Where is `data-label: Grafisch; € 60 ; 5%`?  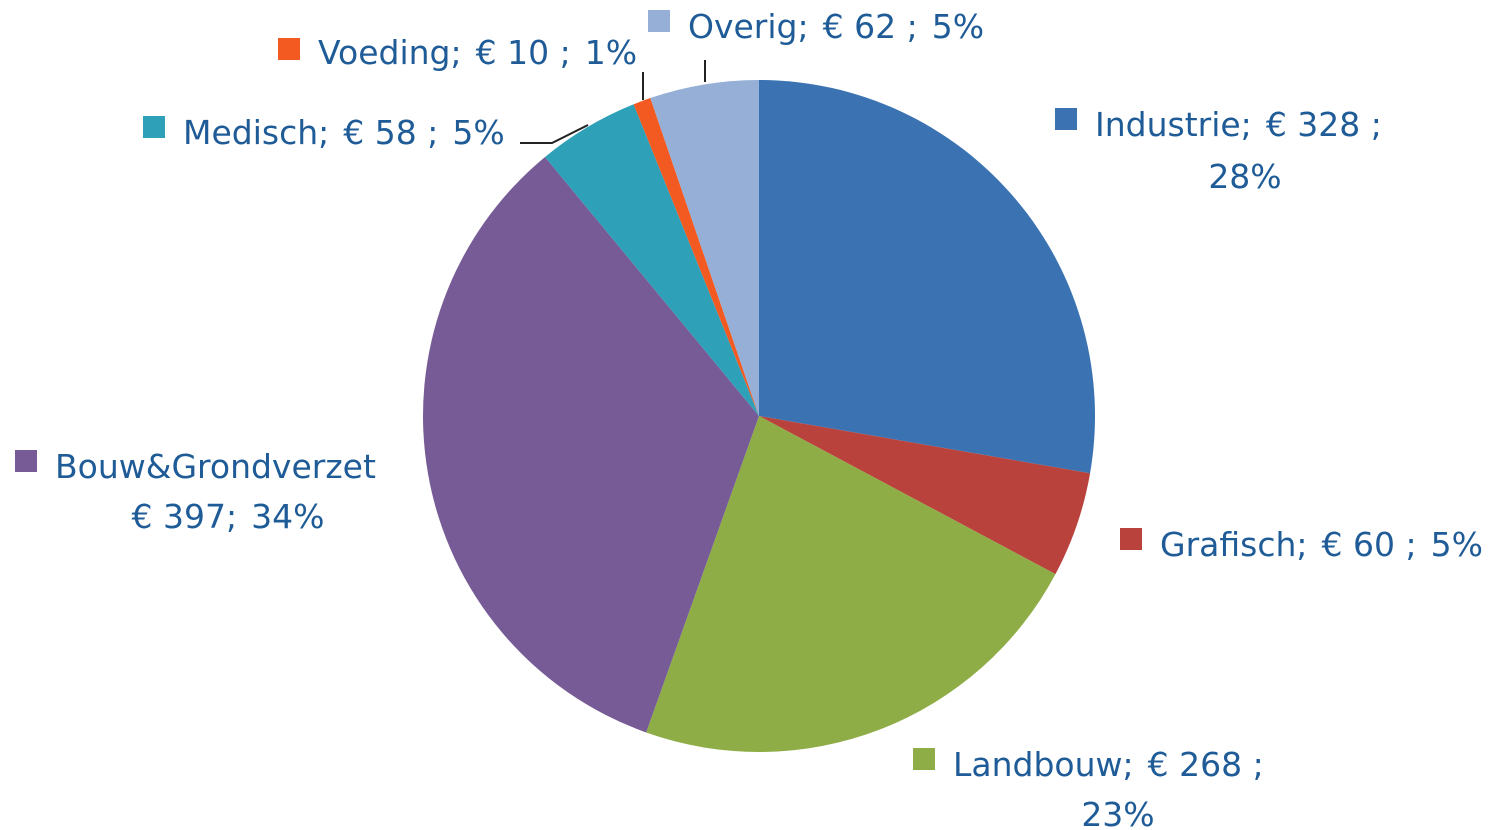
data-label: Grafisch; € 60 ; 5% is located at coordinates (1321, 544).